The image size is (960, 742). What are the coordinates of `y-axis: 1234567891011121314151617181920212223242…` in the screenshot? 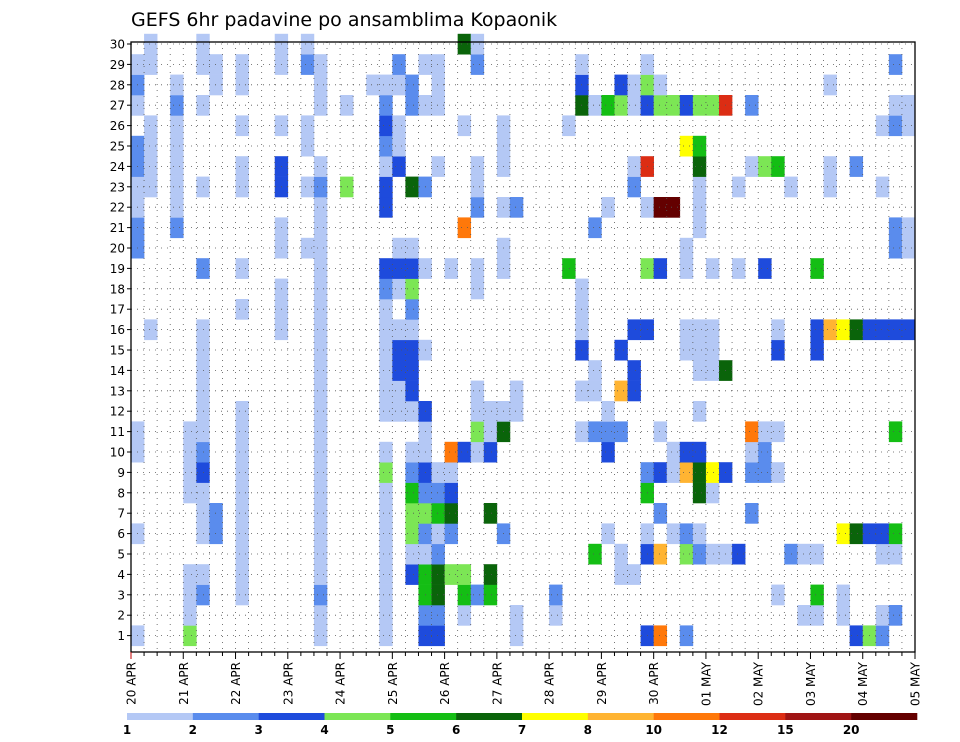 It's located at (120, 340).